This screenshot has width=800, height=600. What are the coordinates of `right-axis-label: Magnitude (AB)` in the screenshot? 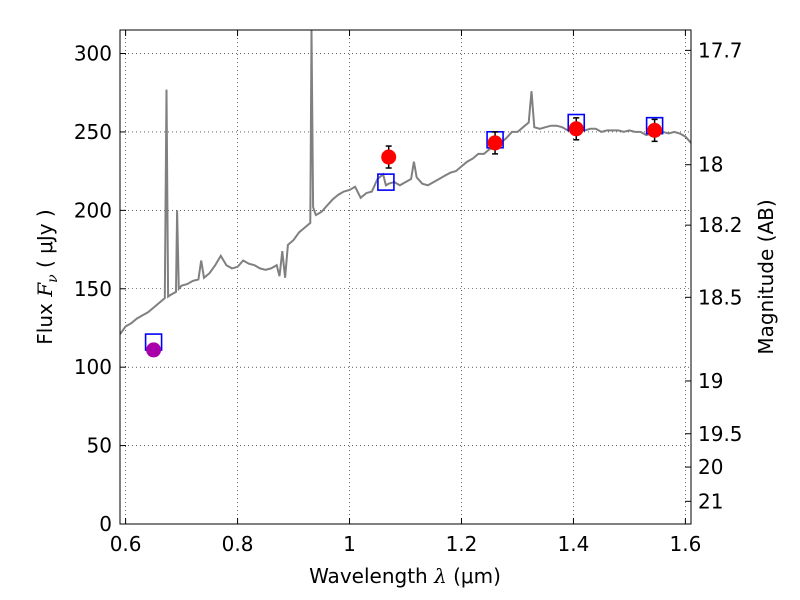 It's located at (766, 276).